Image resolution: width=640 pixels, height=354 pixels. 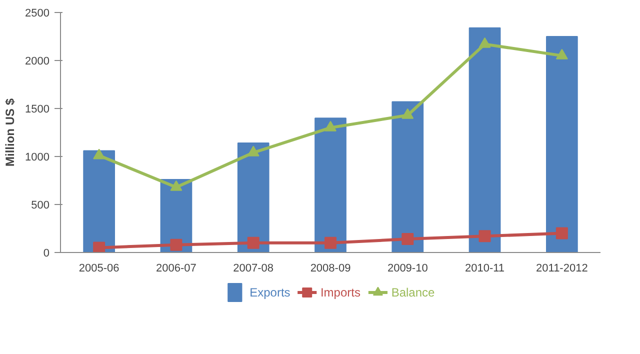 I want to click on legend-label: Exports, so click(x=270, y=293).